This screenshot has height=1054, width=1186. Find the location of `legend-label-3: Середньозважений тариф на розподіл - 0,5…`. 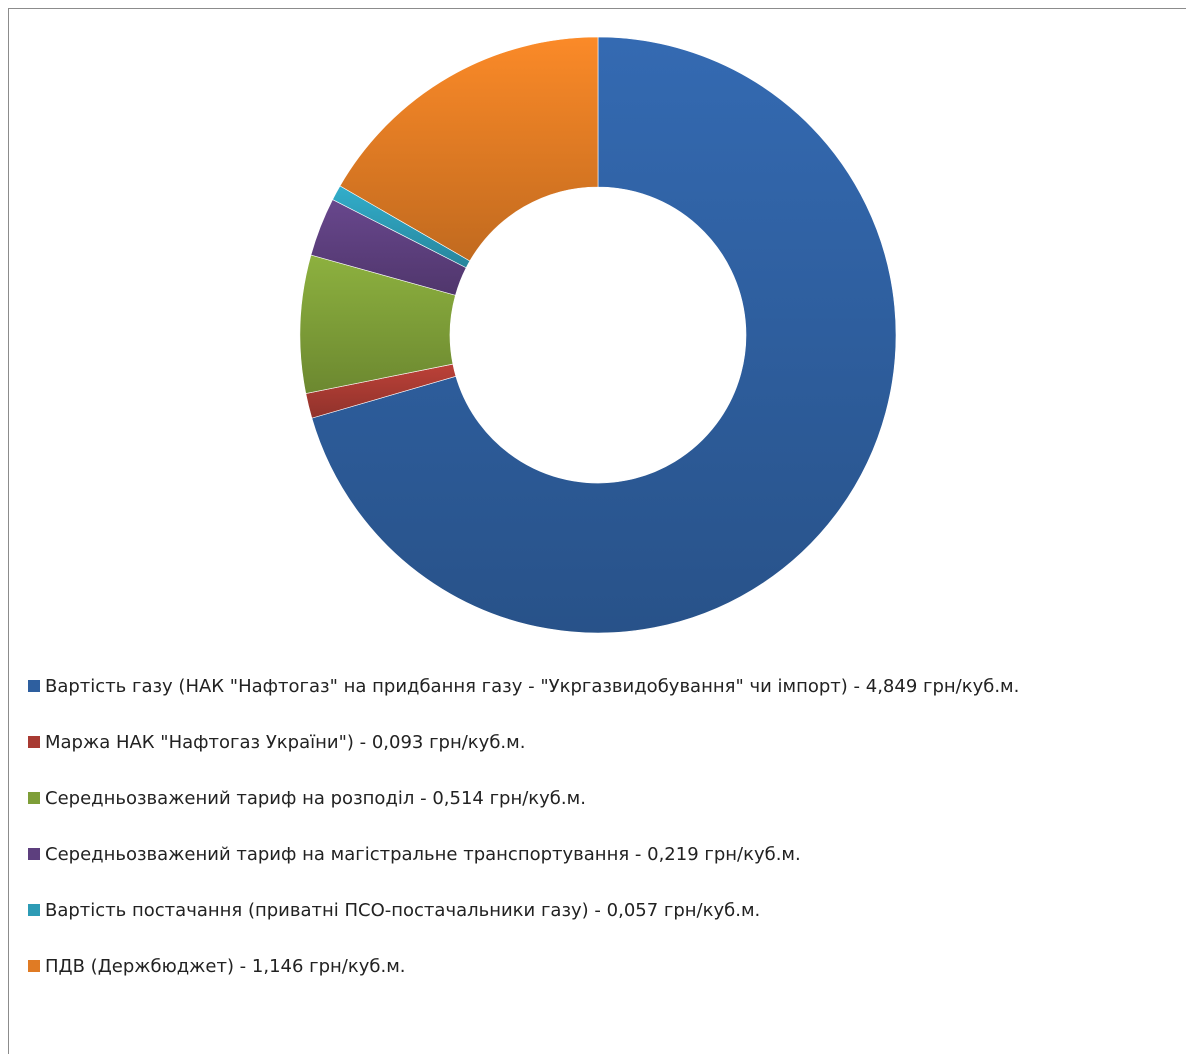

legend-label-3: Середньозважений тариф на розподіл - 0,5… is located at coordinates (315, 798).